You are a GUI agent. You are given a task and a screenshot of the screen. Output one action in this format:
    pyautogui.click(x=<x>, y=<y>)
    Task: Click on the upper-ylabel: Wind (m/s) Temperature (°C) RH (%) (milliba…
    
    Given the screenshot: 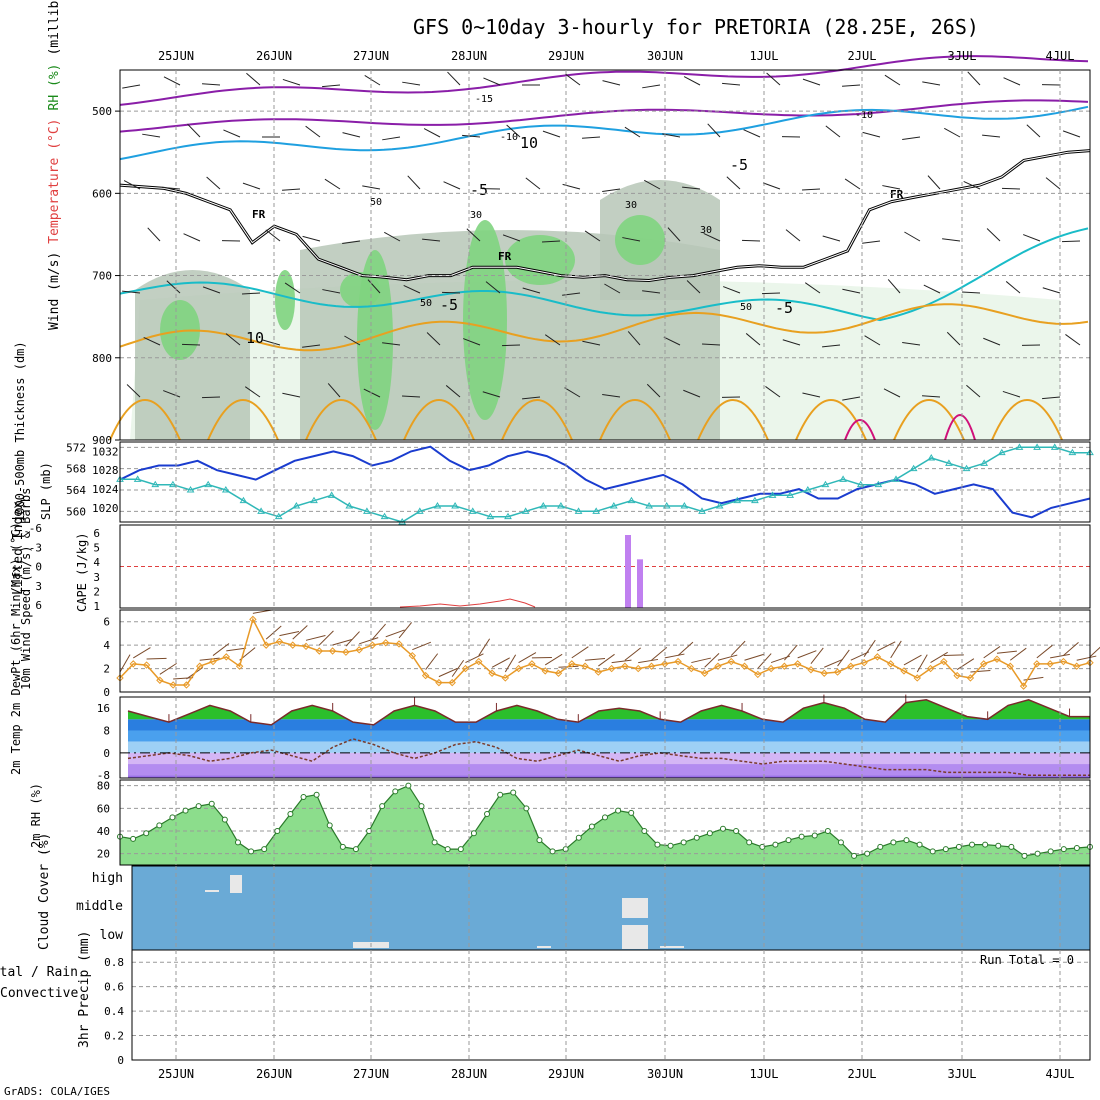 What is the action you would take?
    pyautogui.click(x=54, y=165)
    